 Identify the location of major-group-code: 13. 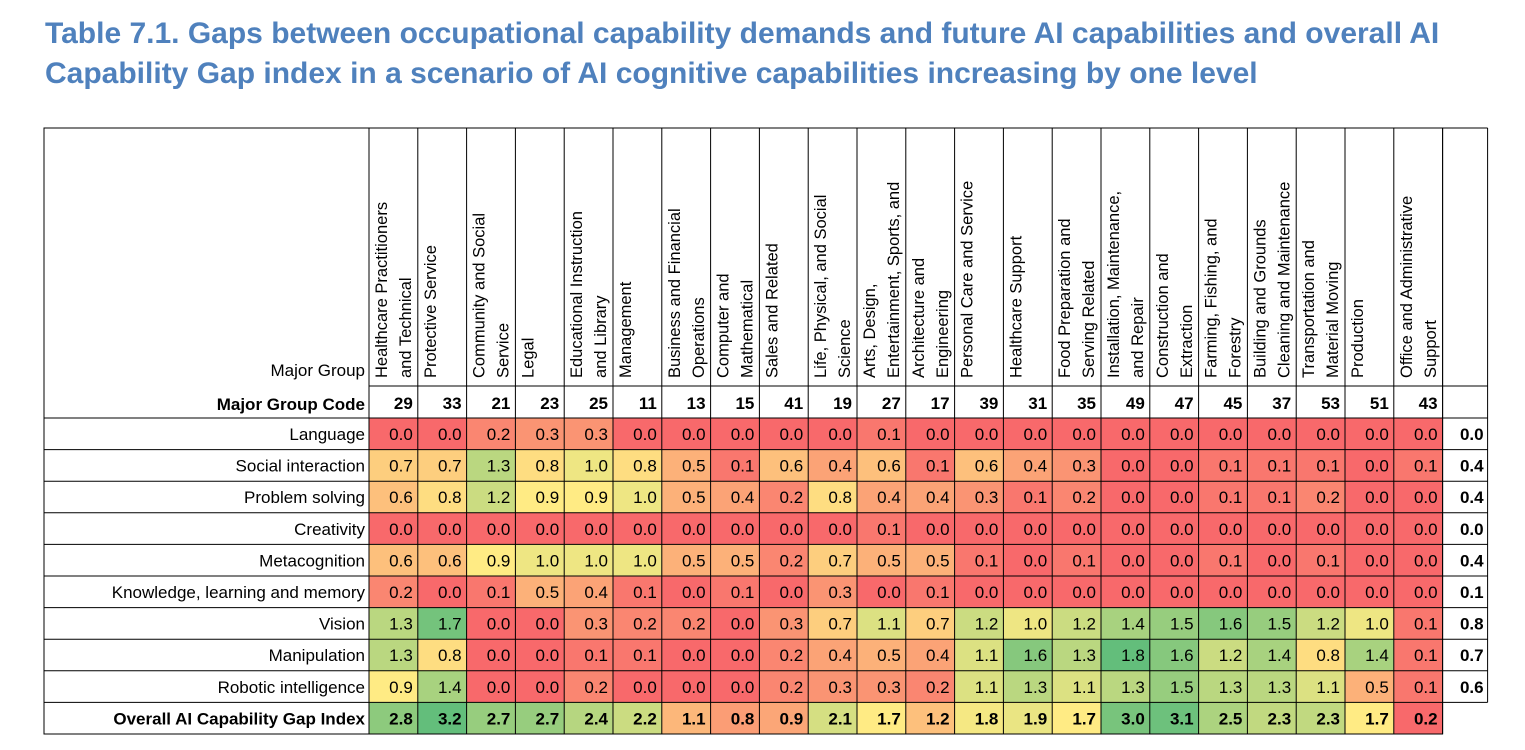
(696, 403).